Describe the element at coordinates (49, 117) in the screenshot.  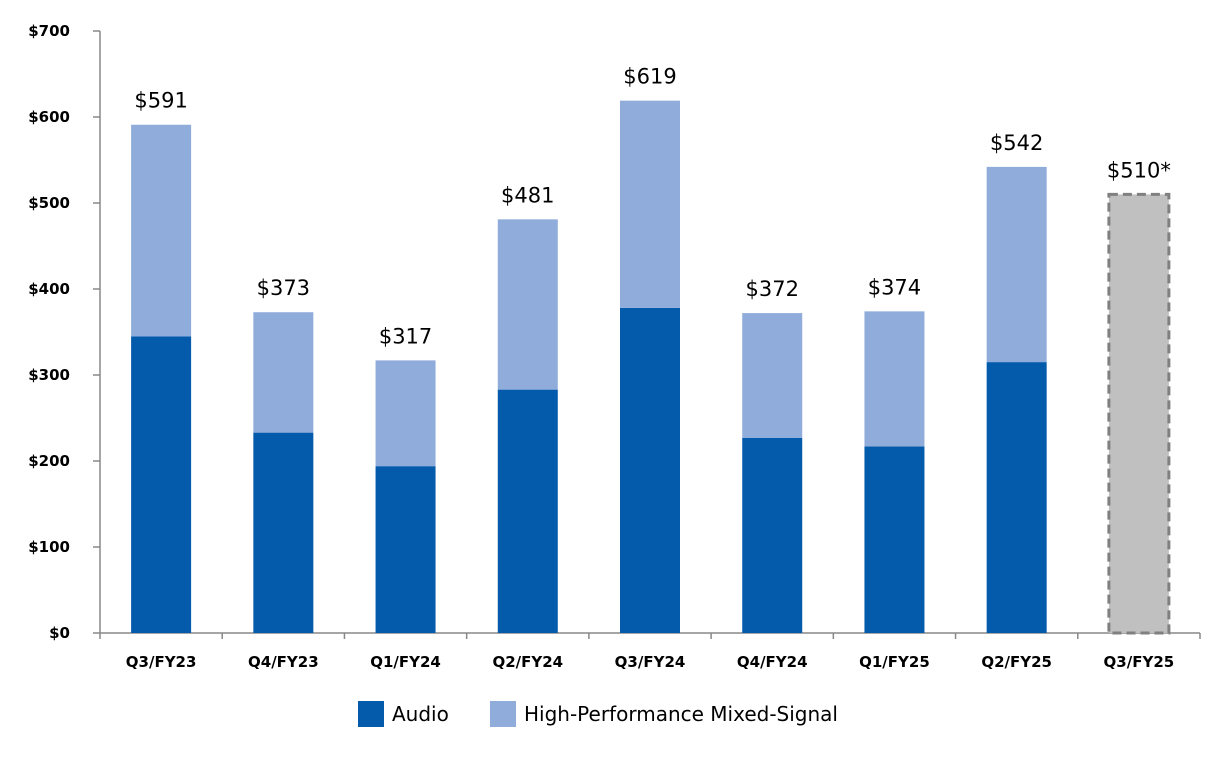
I see `y-tick-label: $600` at that location.